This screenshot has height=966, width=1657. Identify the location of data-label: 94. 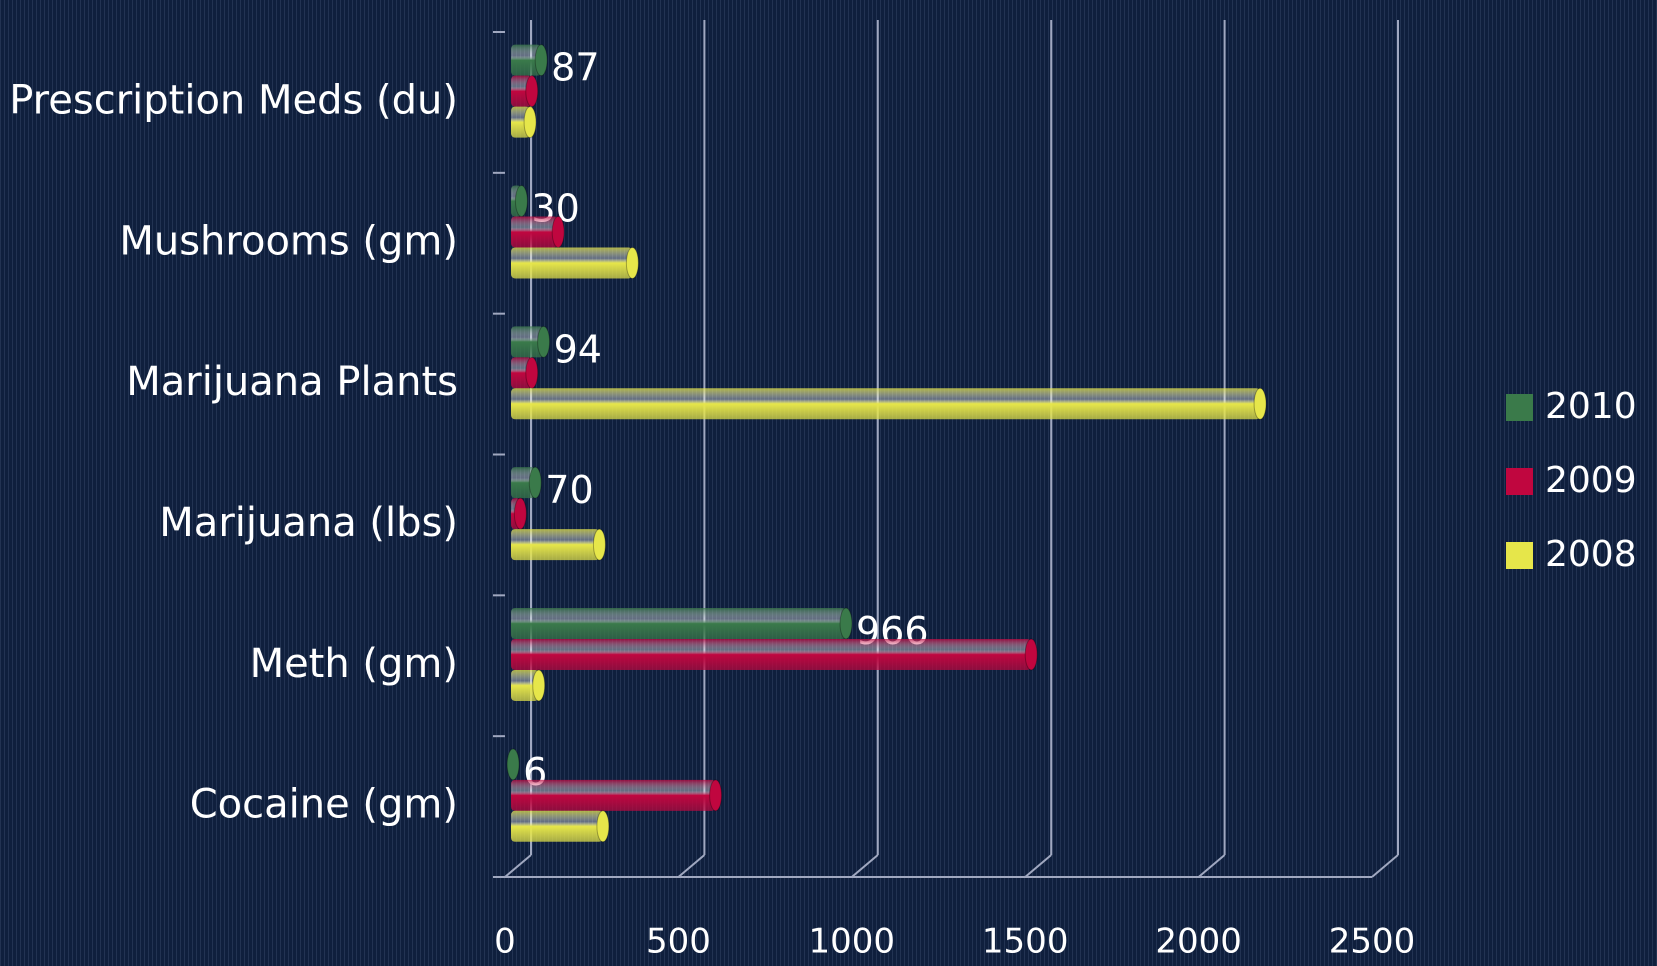
(578, 349).